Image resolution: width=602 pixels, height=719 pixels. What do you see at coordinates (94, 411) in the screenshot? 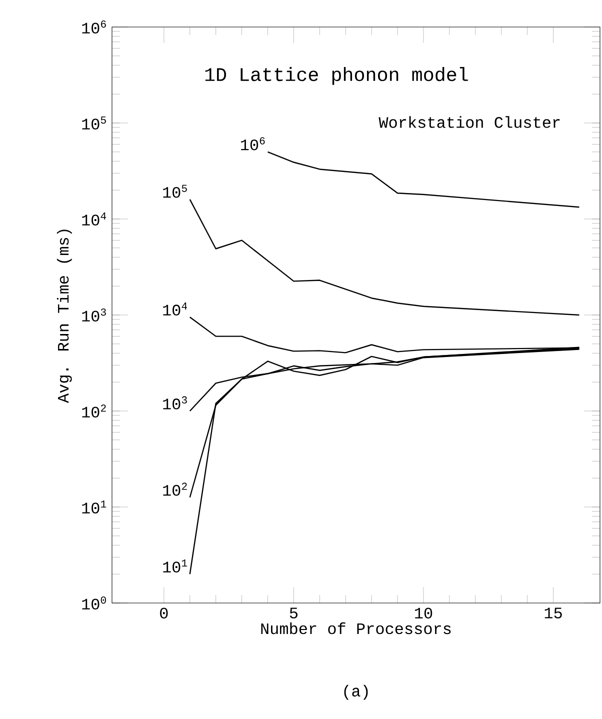
I see `y-tick-label: 10$^{2}$` at bounding box center [94, 411].